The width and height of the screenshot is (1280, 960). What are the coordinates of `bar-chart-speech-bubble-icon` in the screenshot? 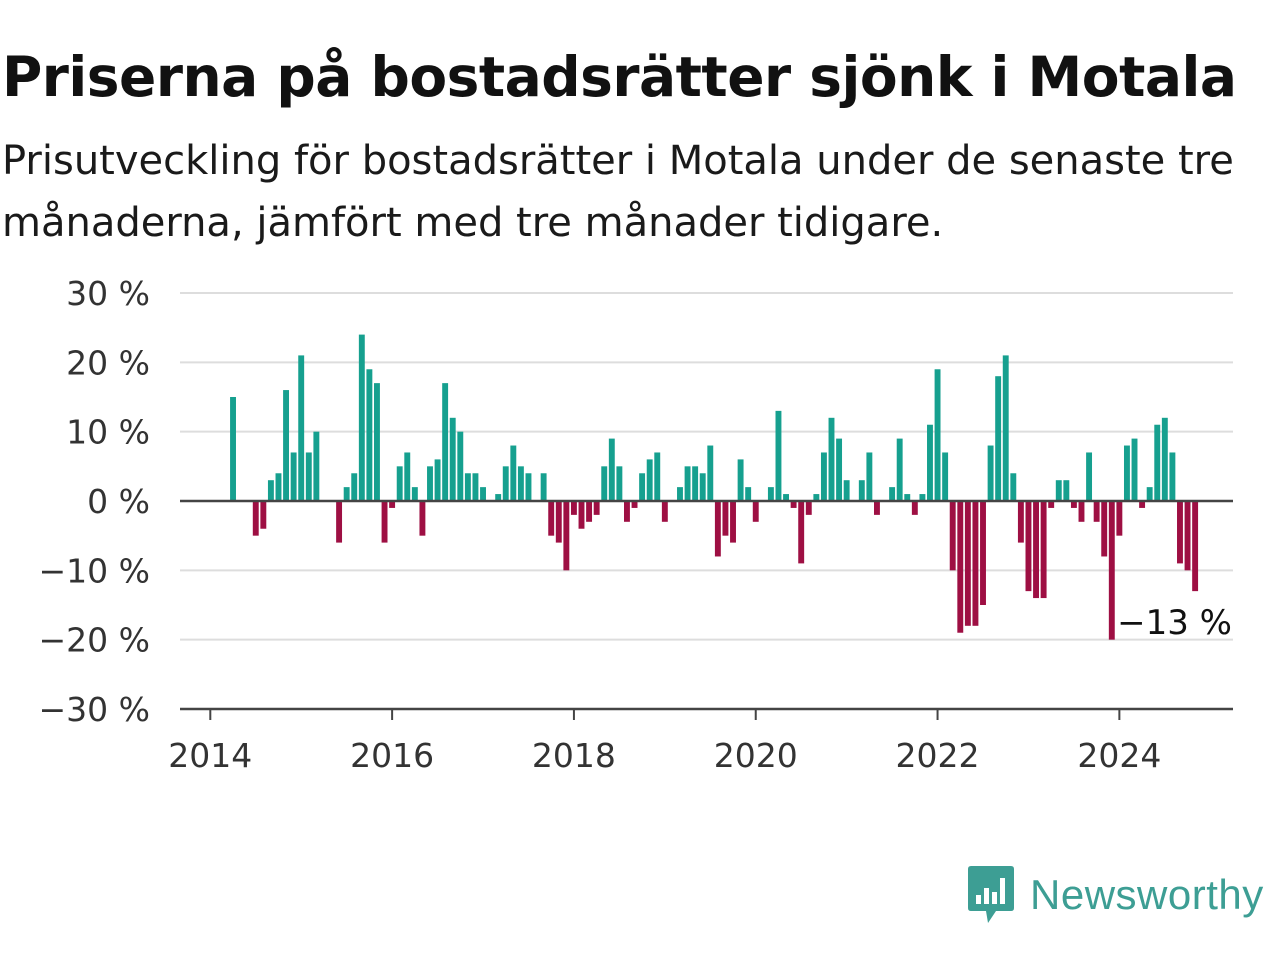 It's located at (991, 894).